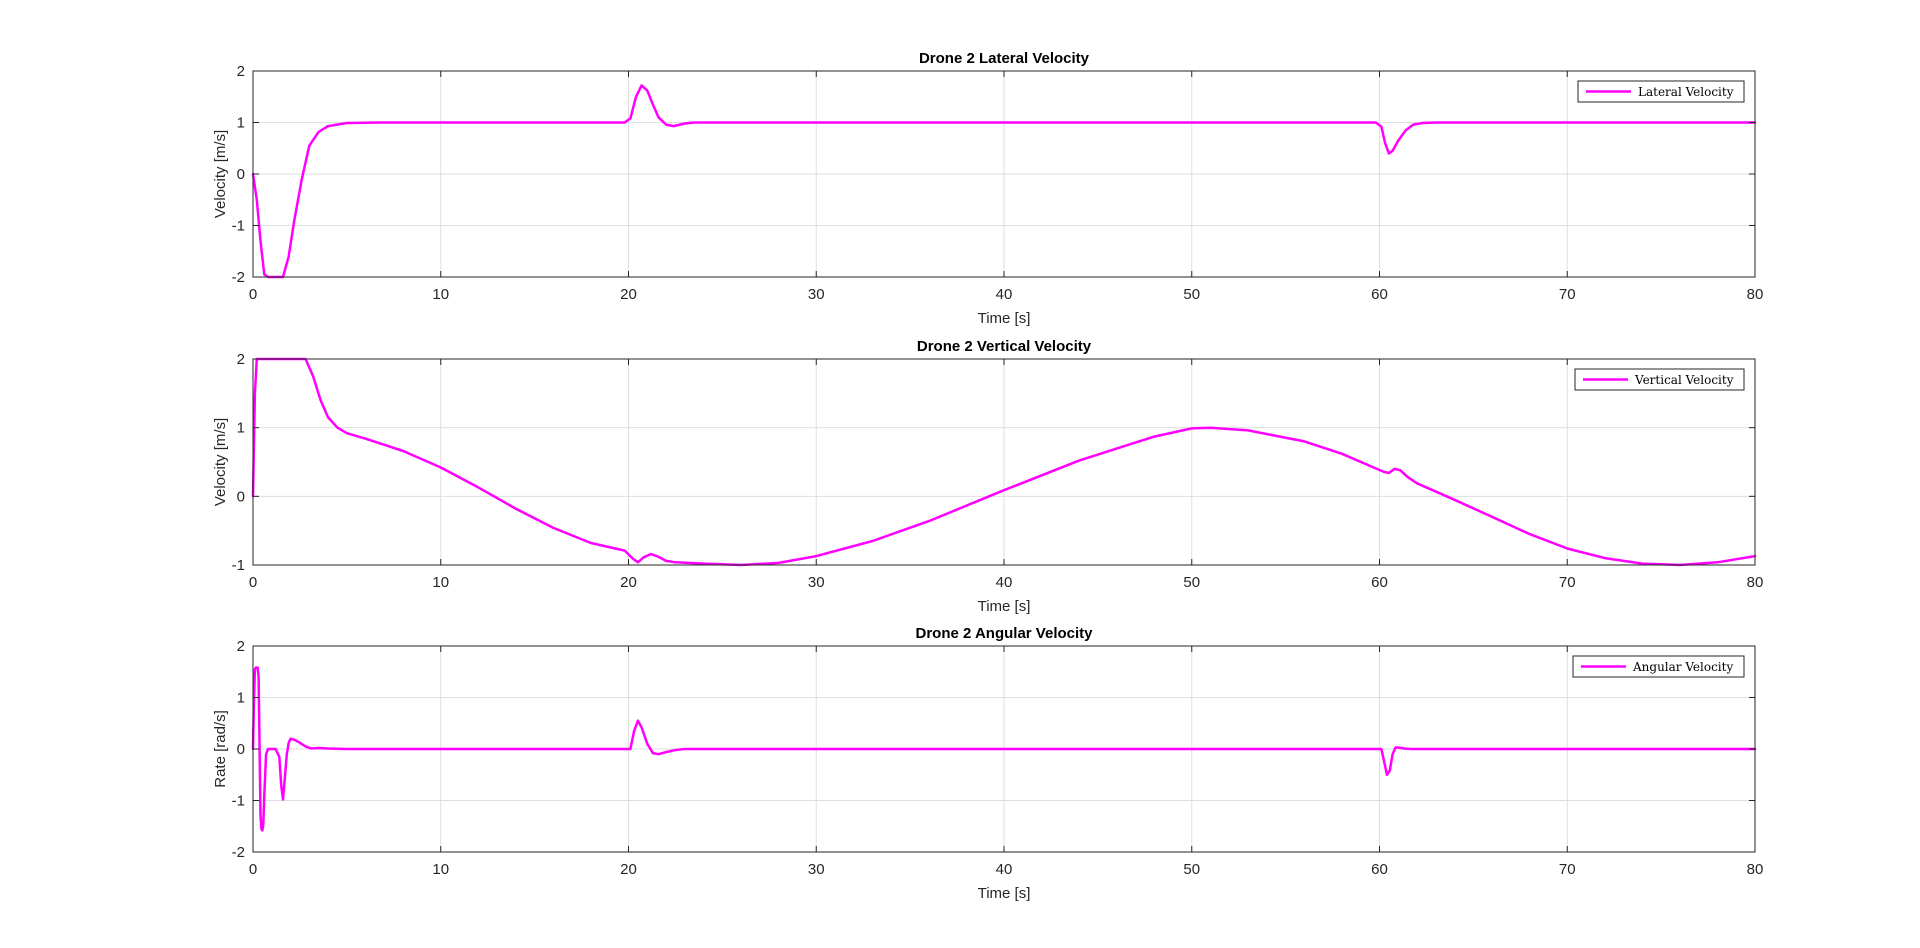 The image size is (1920, 948). I want to click on legend: Lateral Velocity, so click(1661, 91).